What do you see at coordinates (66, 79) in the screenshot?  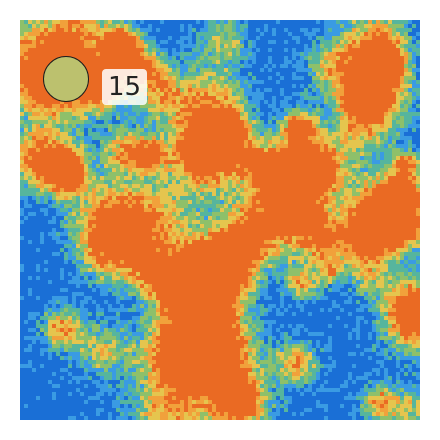 I see `marker-circle` at bounding box center [66, 79].